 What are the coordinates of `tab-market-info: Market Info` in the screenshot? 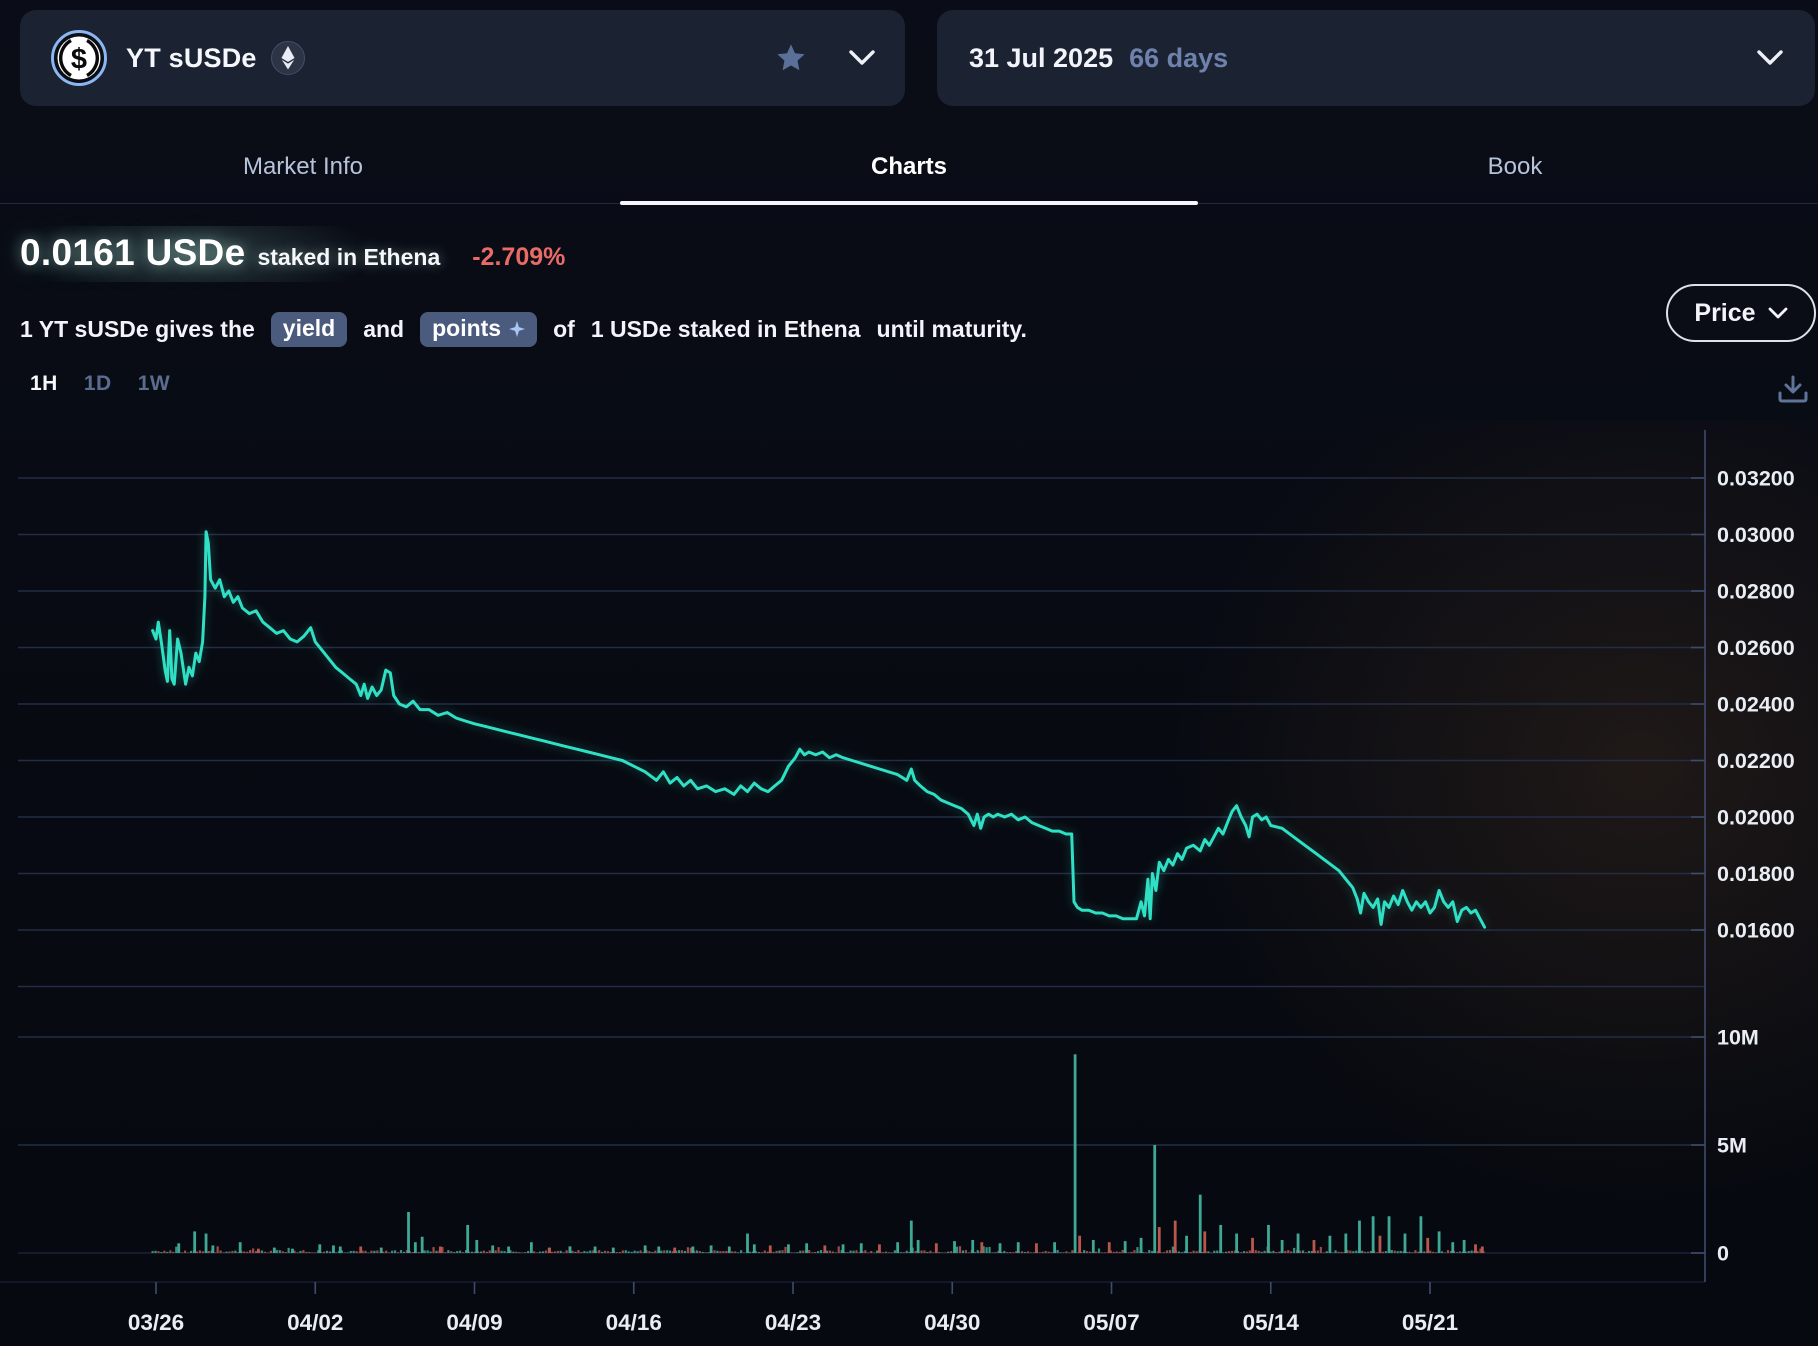 It's located at (303, 166).